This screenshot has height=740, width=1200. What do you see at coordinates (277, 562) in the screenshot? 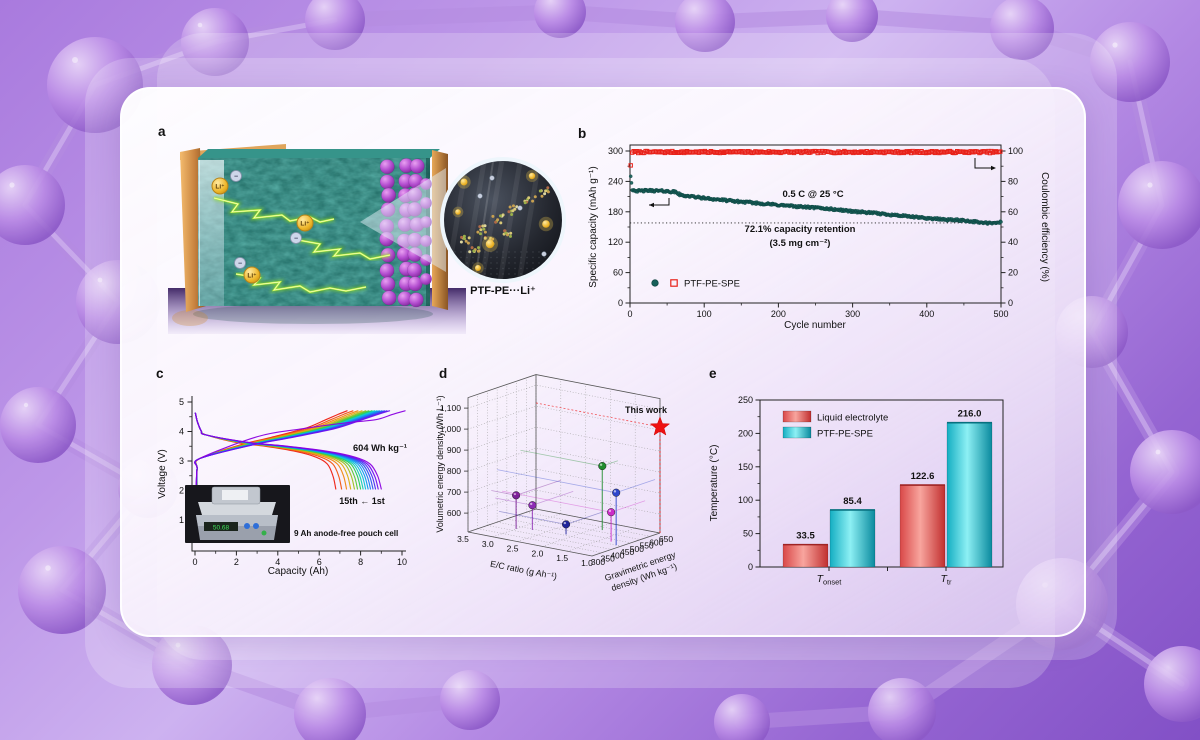
I see `svg-text: 4` at bounding box center [277, 562].